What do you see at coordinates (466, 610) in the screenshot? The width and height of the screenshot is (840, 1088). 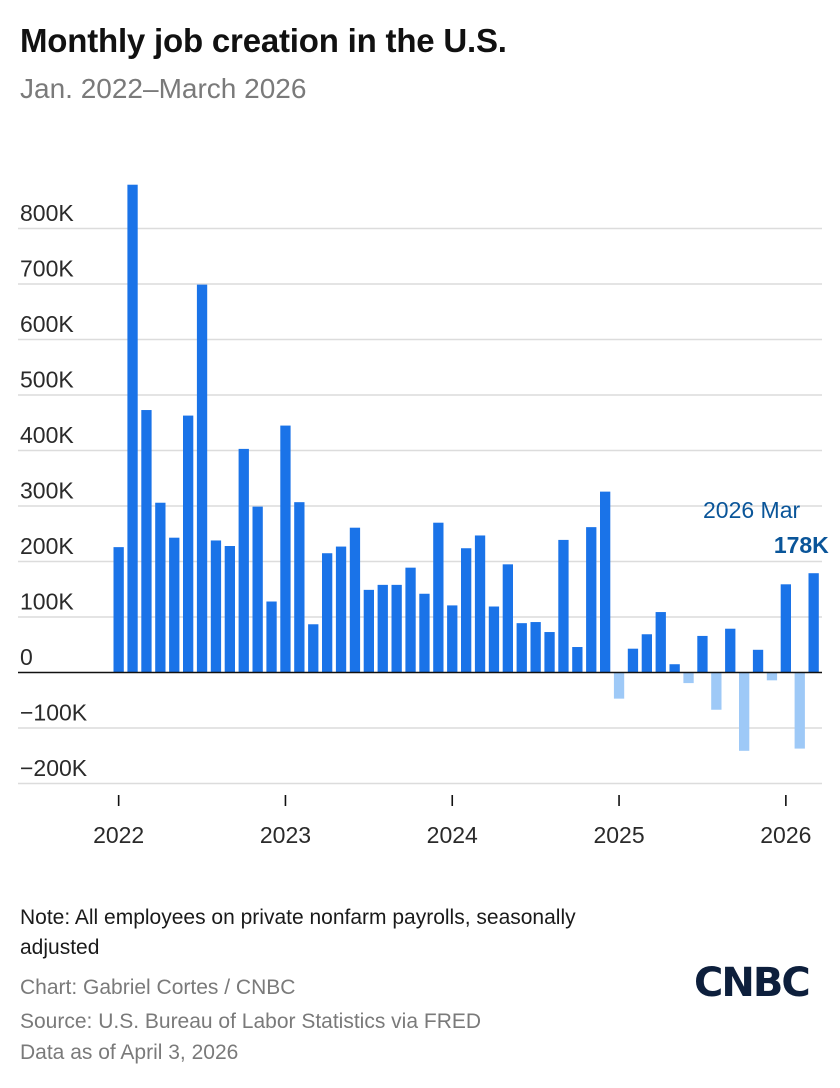 I see `bar: Feb 2024: 223K` at bounding box center [466, 610].